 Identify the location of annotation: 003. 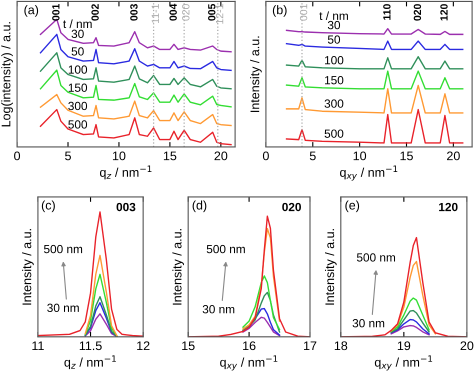
(134, 12).